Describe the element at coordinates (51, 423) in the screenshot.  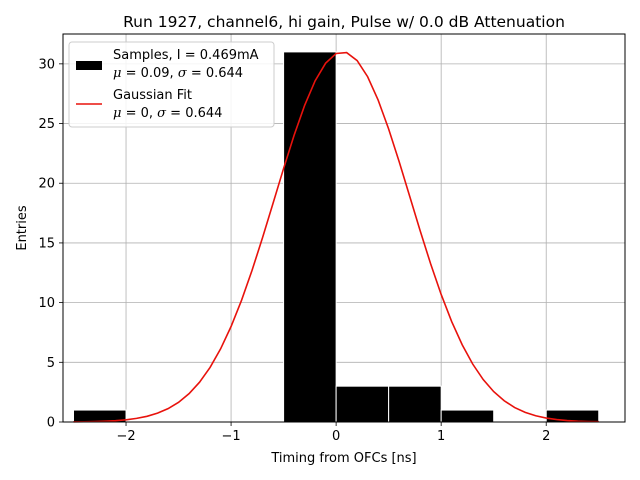
I see `y-tick-label: 0` at that location.